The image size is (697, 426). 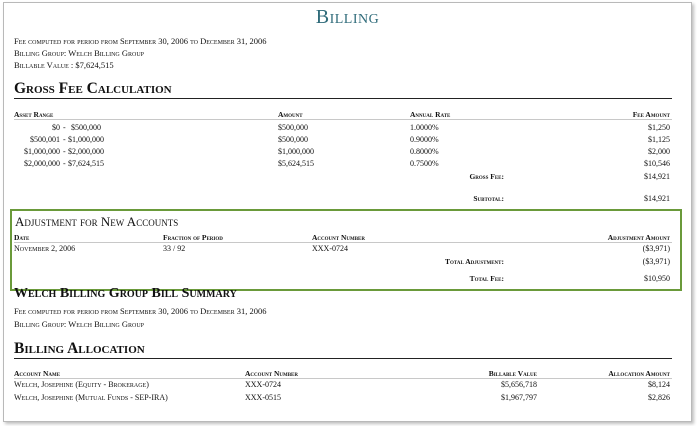 What do you see at coordinates (659, 397) in the screenshot?
I see `allocation-amount: $2,826` at bounding box center [659, 397].